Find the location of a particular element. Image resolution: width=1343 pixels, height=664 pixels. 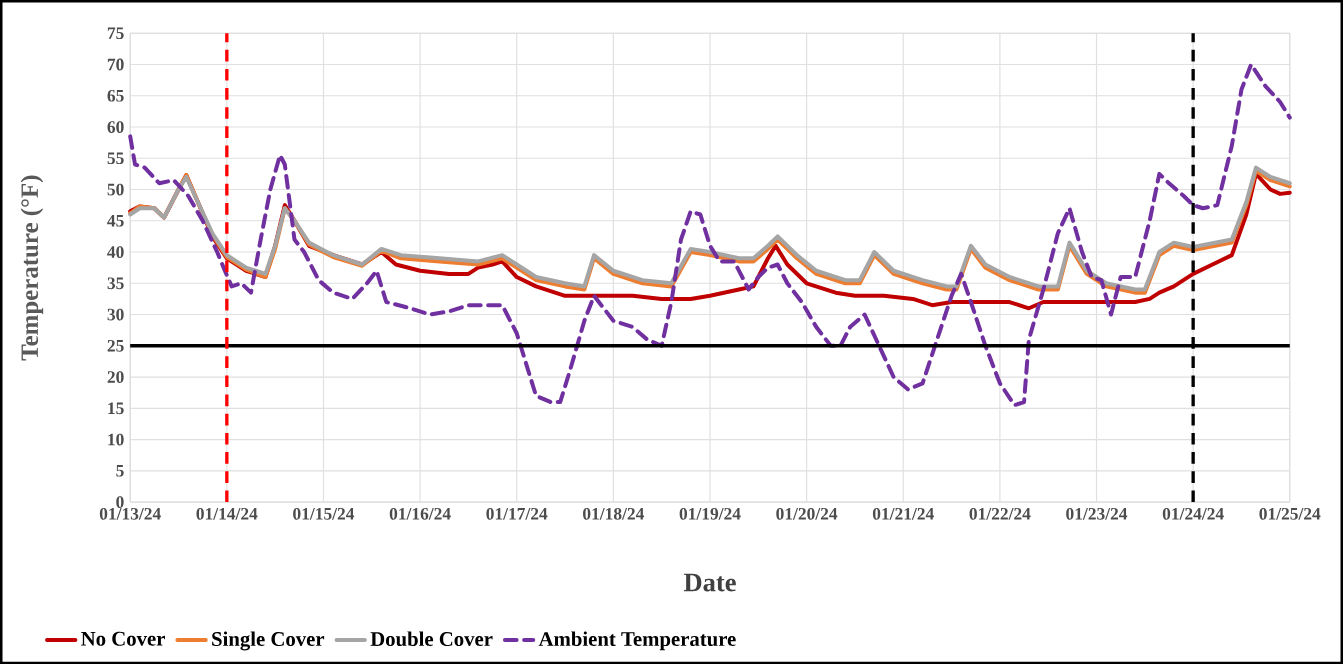

x-tick-label: 01/23/24 is located at coordinates (1097, 513).